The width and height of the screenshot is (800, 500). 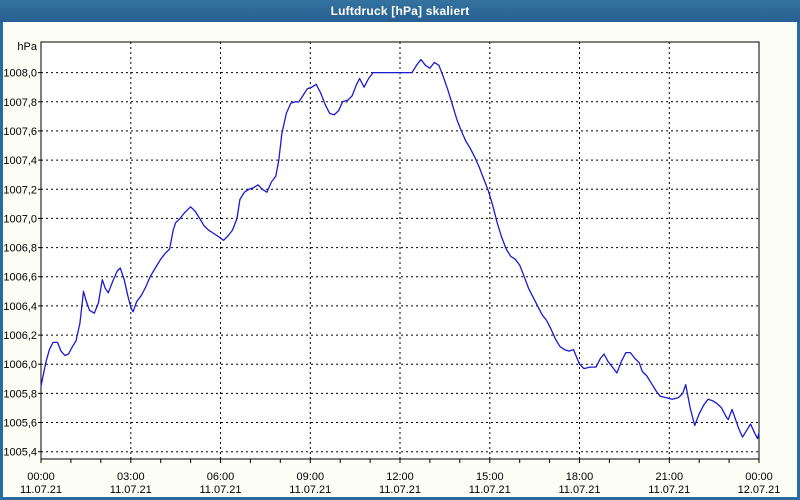 What do you see at coordinates (20, 219) in the screenshot?
I see `y-axis-label: 1007,0` at bounding box center [20, 219].